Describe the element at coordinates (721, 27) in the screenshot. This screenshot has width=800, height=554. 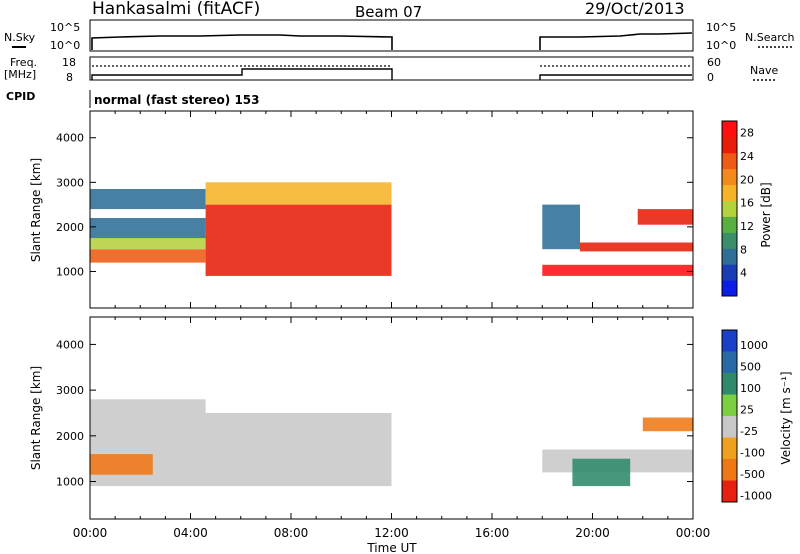
I see `noise-right-tick-top: 10^5` at that location.